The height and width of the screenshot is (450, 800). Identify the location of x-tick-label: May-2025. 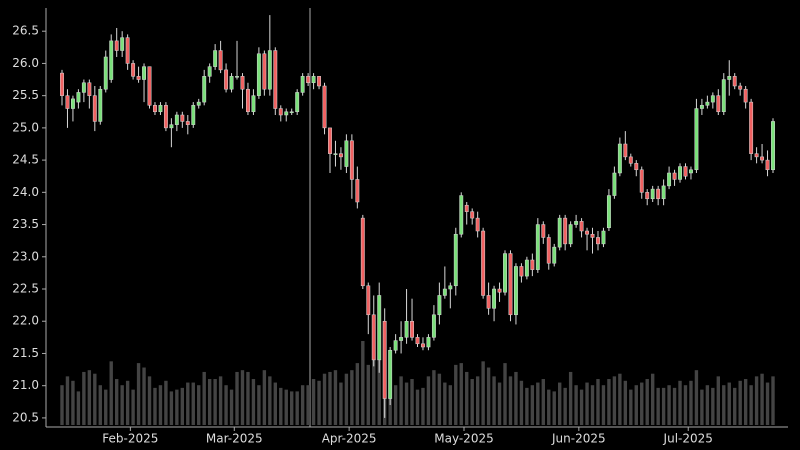
(463, 439).